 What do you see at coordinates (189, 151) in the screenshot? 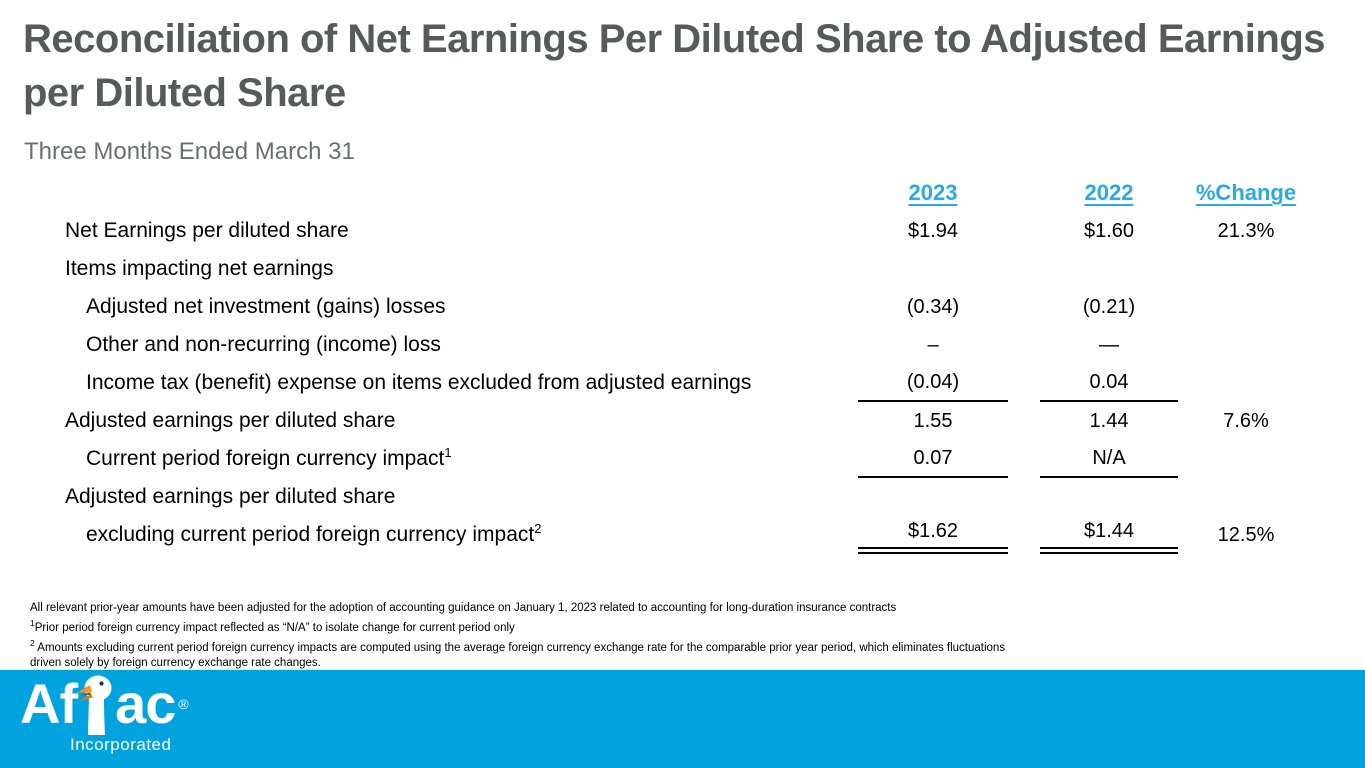
I see `page-subtitle: Three Months Ended March 31` at bounding box center [189, 151].